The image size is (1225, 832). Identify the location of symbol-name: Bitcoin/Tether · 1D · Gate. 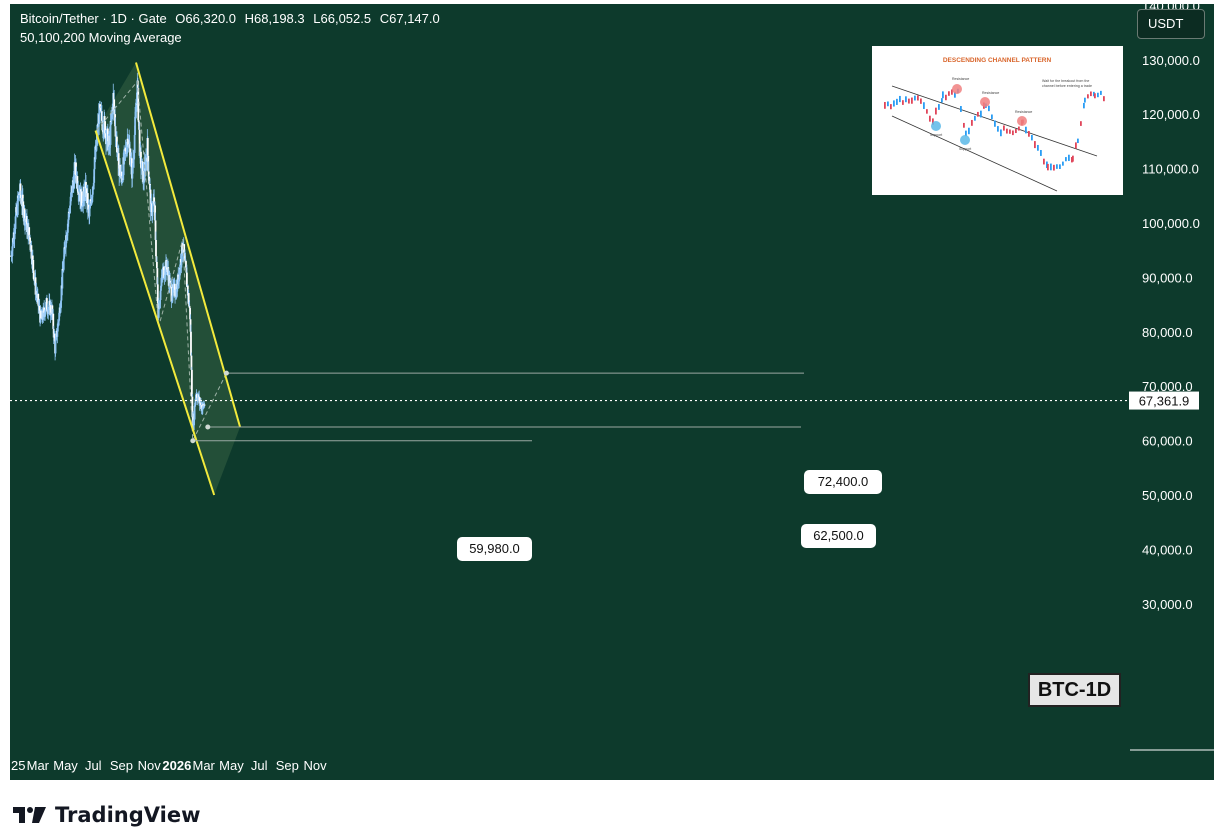
(93, 18).